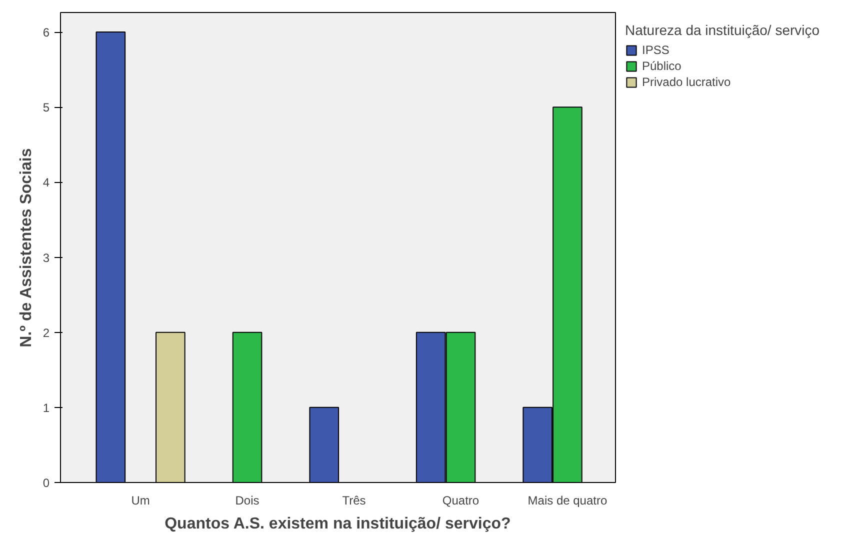  What do you see at coordinates (568, 501) in the screenshot?
I see `x-tick-label: Mais de quatro` at bounding box center [568, 501].